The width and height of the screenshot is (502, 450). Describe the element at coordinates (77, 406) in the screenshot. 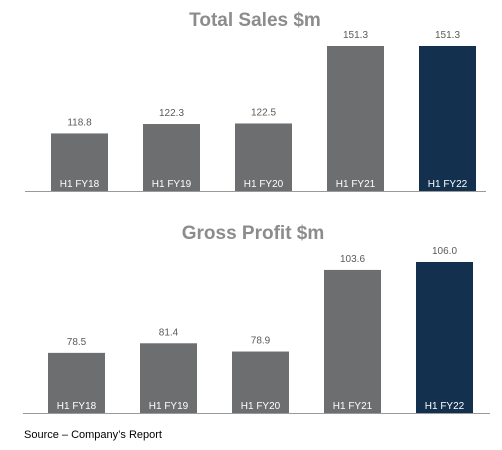

I see `gross-profit-category-label-1: H1 FY18` at that location.